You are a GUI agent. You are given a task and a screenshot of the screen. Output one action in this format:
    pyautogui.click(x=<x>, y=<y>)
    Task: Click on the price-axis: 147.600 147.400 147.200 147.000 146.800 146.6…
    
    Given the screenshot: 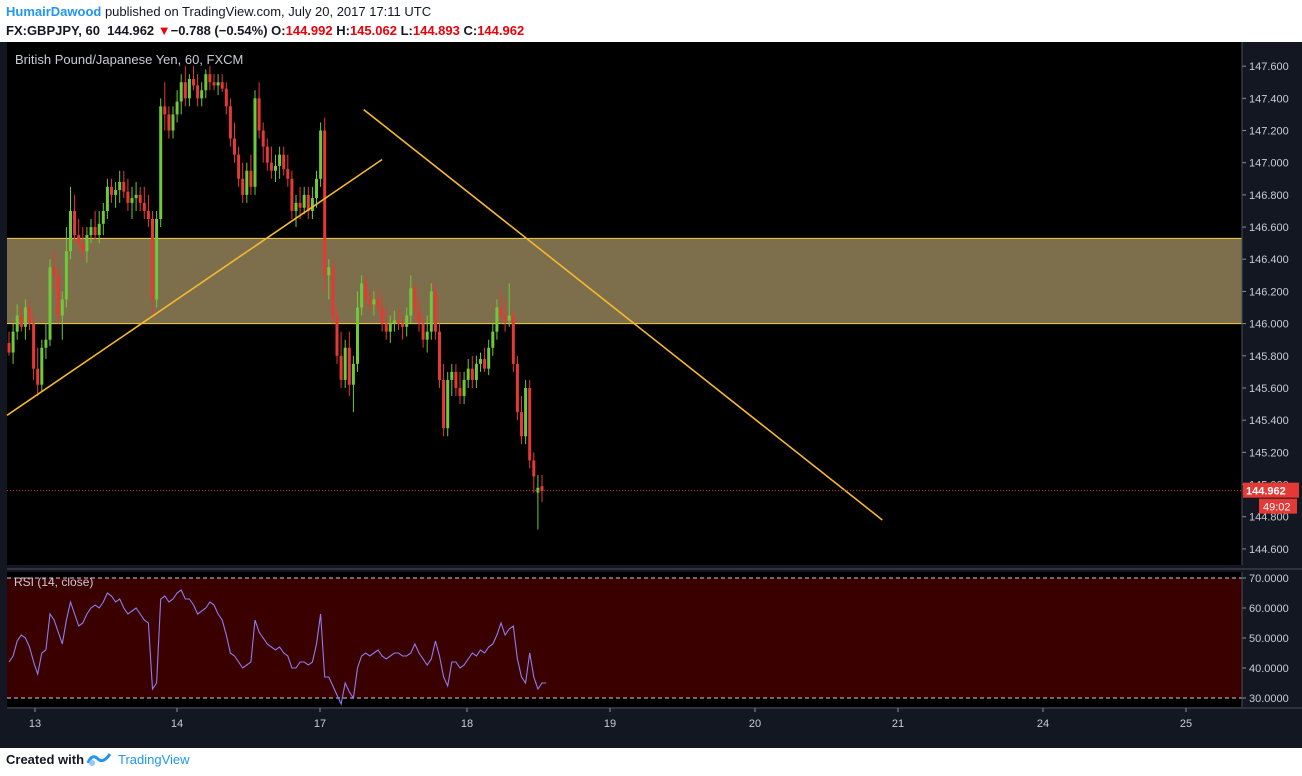 What is the action you would take?
    pyautogui.click(x=1271, y=303)
    